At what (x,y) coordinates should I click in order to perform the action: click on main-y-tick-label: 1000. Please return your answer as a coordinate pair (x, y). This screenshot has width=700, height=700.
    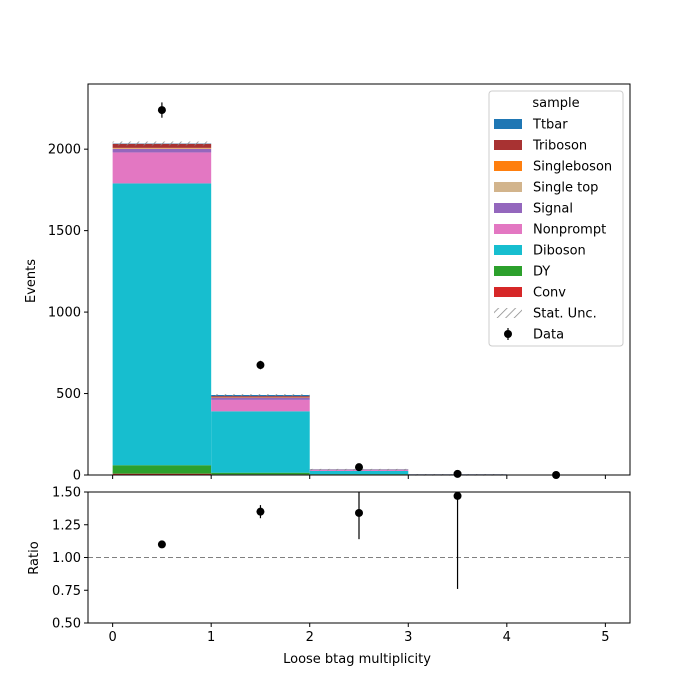
    Looking at the image, I should click on (64, 313).